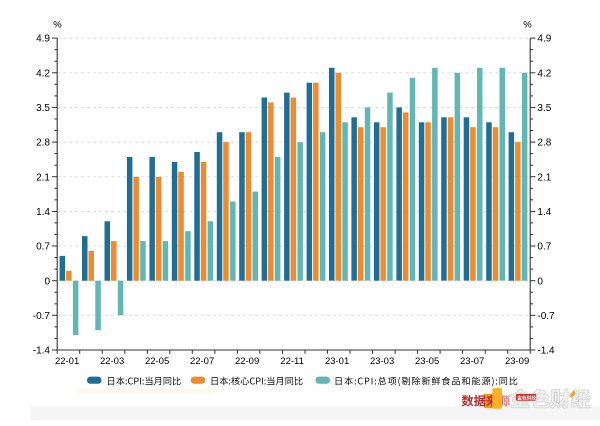 The image size is (600, 426). What do you see at coordinates (247, 361) in the screenshot?
I see `svg-text: 22-09` at bounding box center [247, 361].